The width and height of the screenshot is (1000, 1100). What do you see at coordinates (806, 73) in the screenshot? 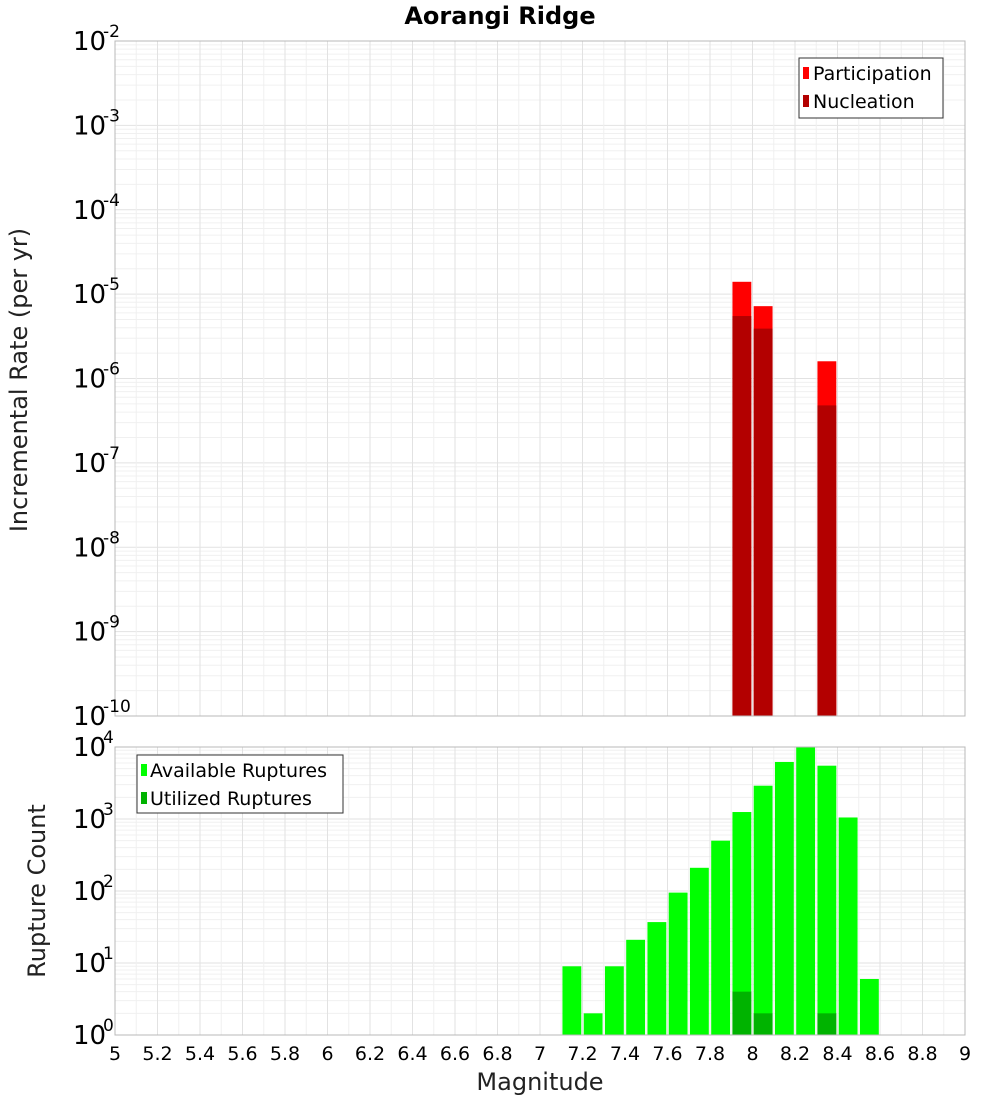
I see `legend-swatch-participation` at bounding box center [806, 73].